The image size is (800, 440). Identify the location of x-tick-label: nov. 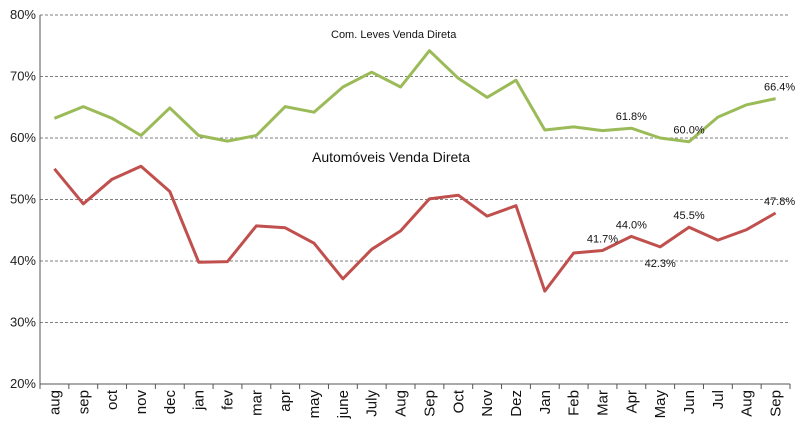
(141, 402).